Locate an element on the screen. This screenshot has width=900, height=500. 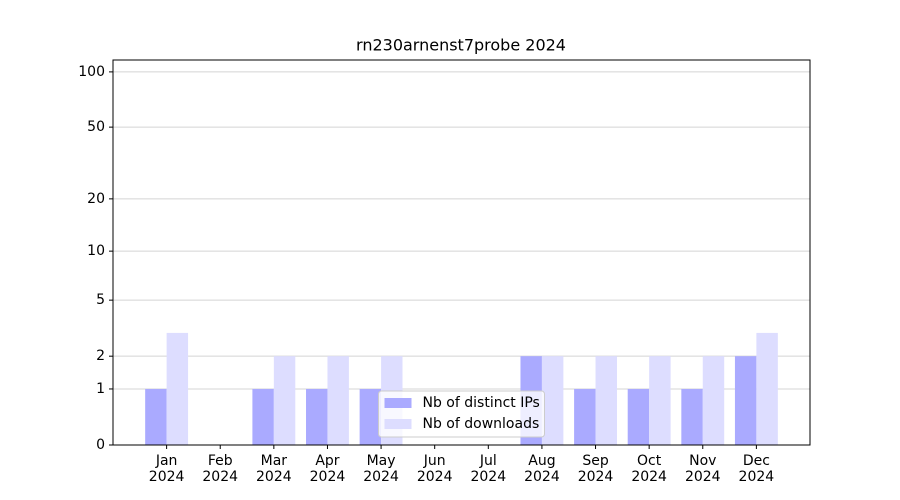
y-tick-label: 5 is located at coordinates (100, 300).